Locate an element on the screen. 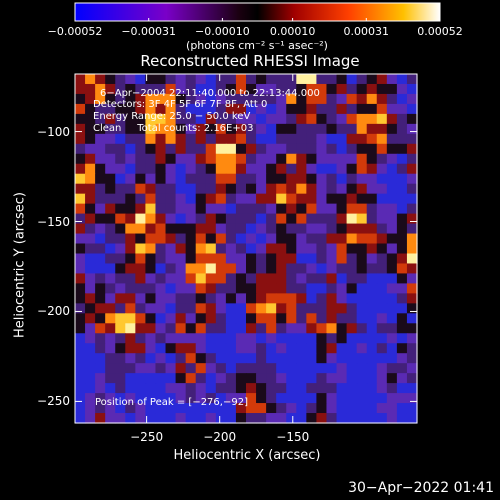 The width and height of the screenshot is (500, 500). annotation-energy: Energy Range: 25.0 − 50.0 keV is located at coordinates (172, 116).